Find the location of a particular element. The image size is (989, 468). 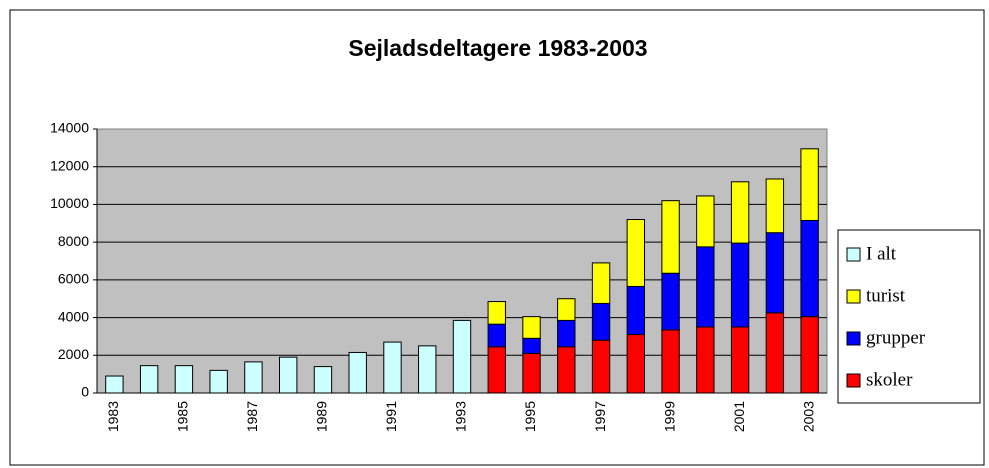

y-tick-label: 2000 is located at coordinates (73, 354).